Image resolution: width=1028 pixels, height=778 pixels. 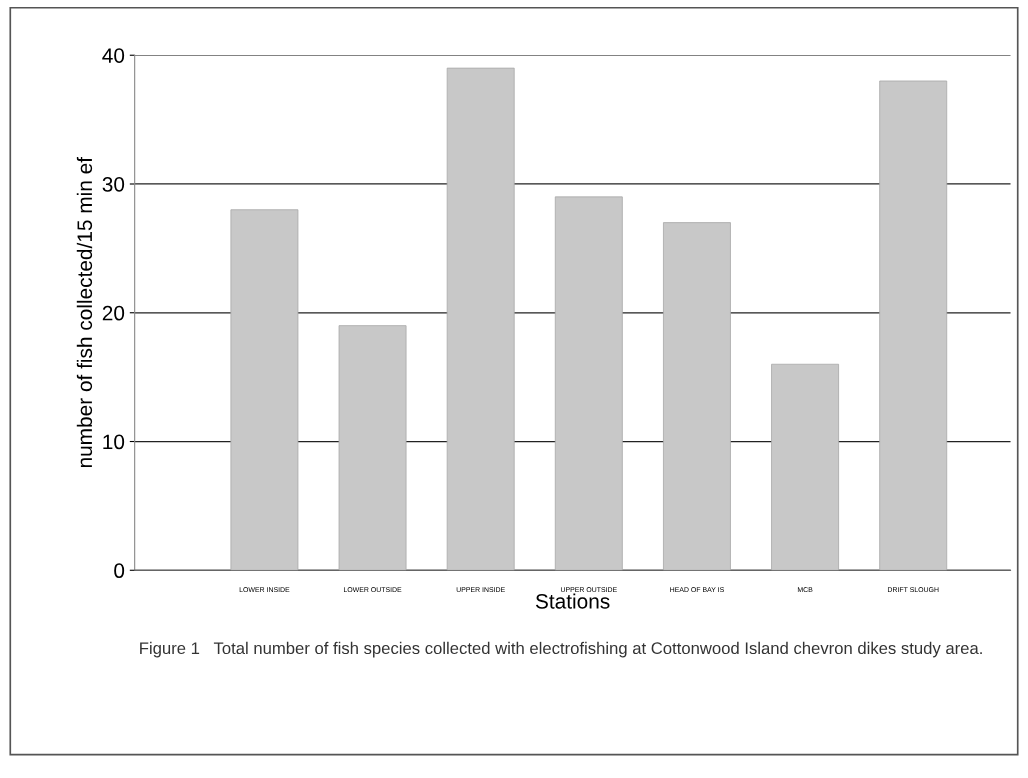 I want to click on caption: Figure 1 Total number of fish species collected with electrofishing at Cottonwood Island chevron dikes study area., so click(x=561, y=649).